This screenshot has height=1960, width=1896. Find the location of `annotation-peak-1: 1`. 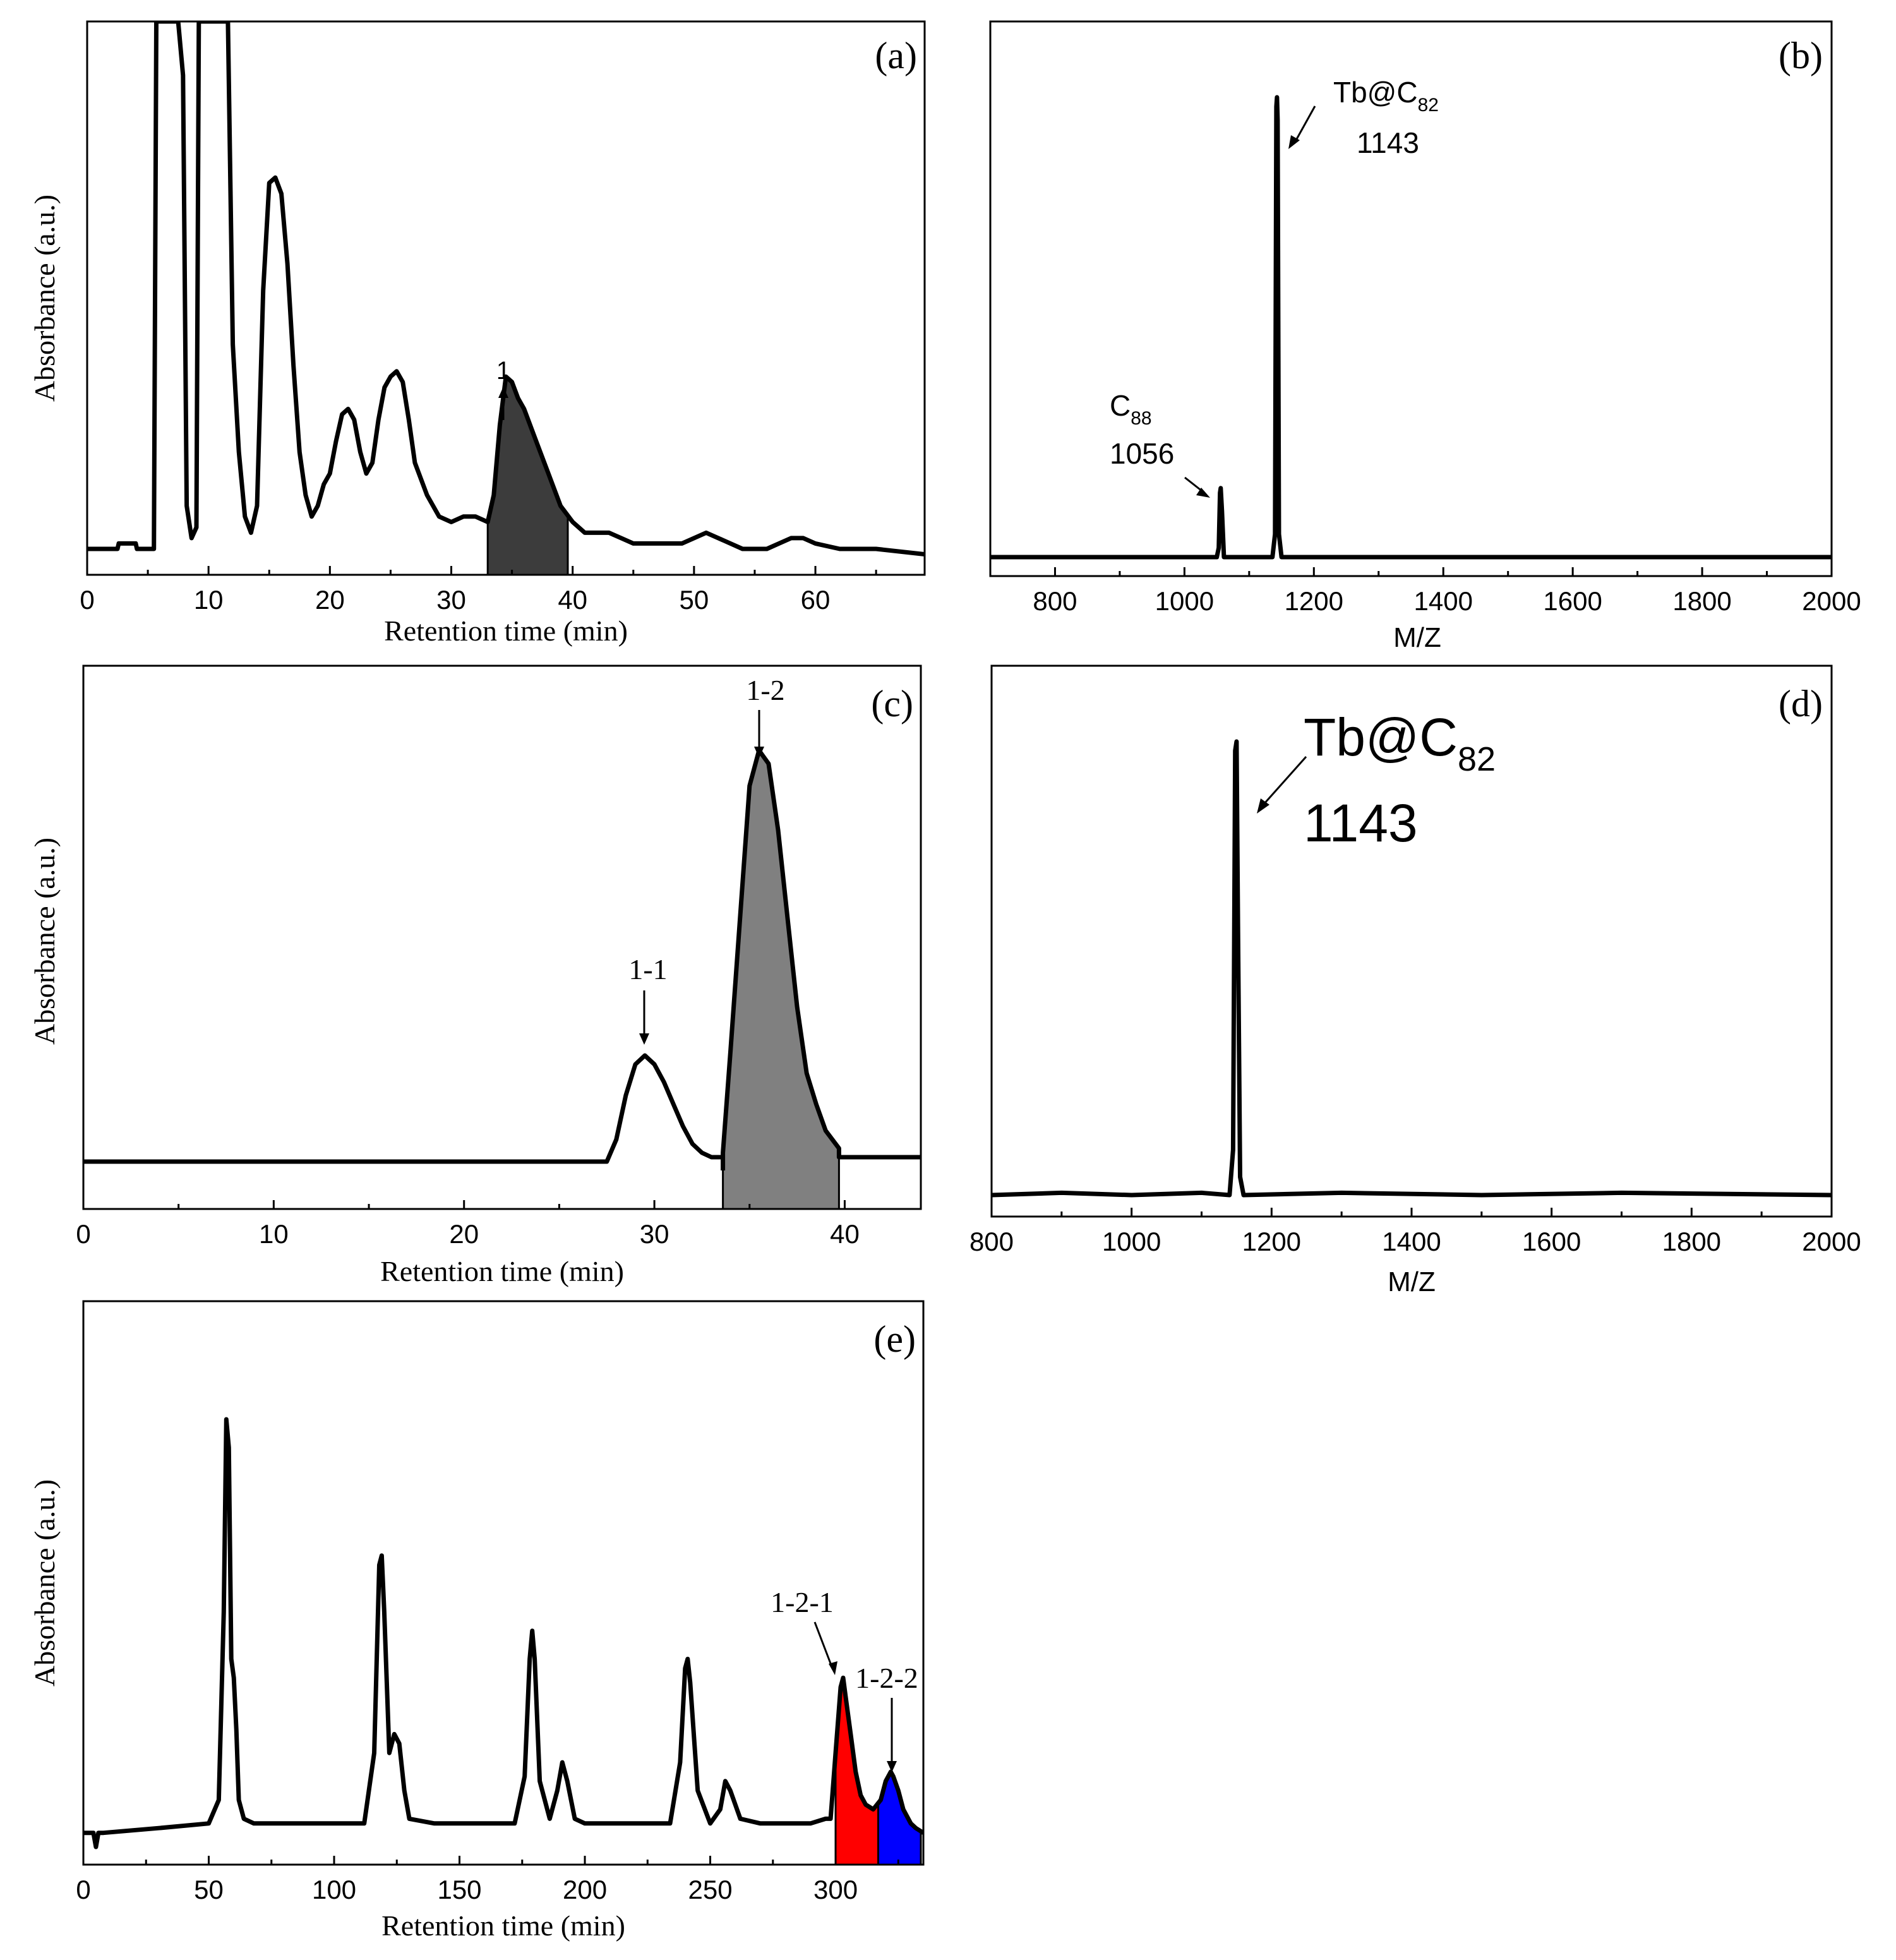

annotation-peak-1: 1 is located at coordinates (503, 389).